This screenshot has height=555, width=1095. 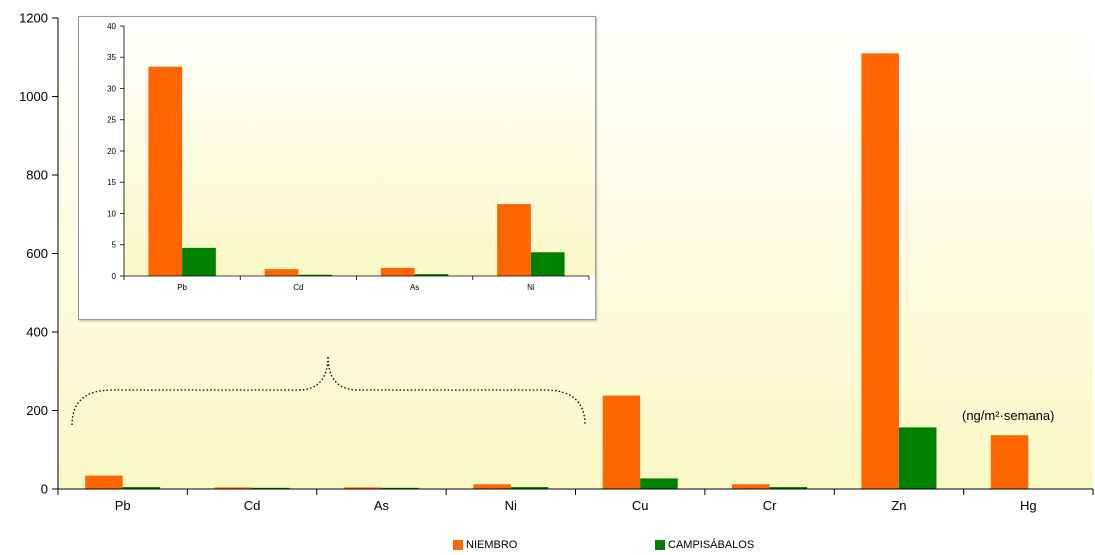 I want to click on inset-y-tick-label: 25, so click(x=111, y=120).